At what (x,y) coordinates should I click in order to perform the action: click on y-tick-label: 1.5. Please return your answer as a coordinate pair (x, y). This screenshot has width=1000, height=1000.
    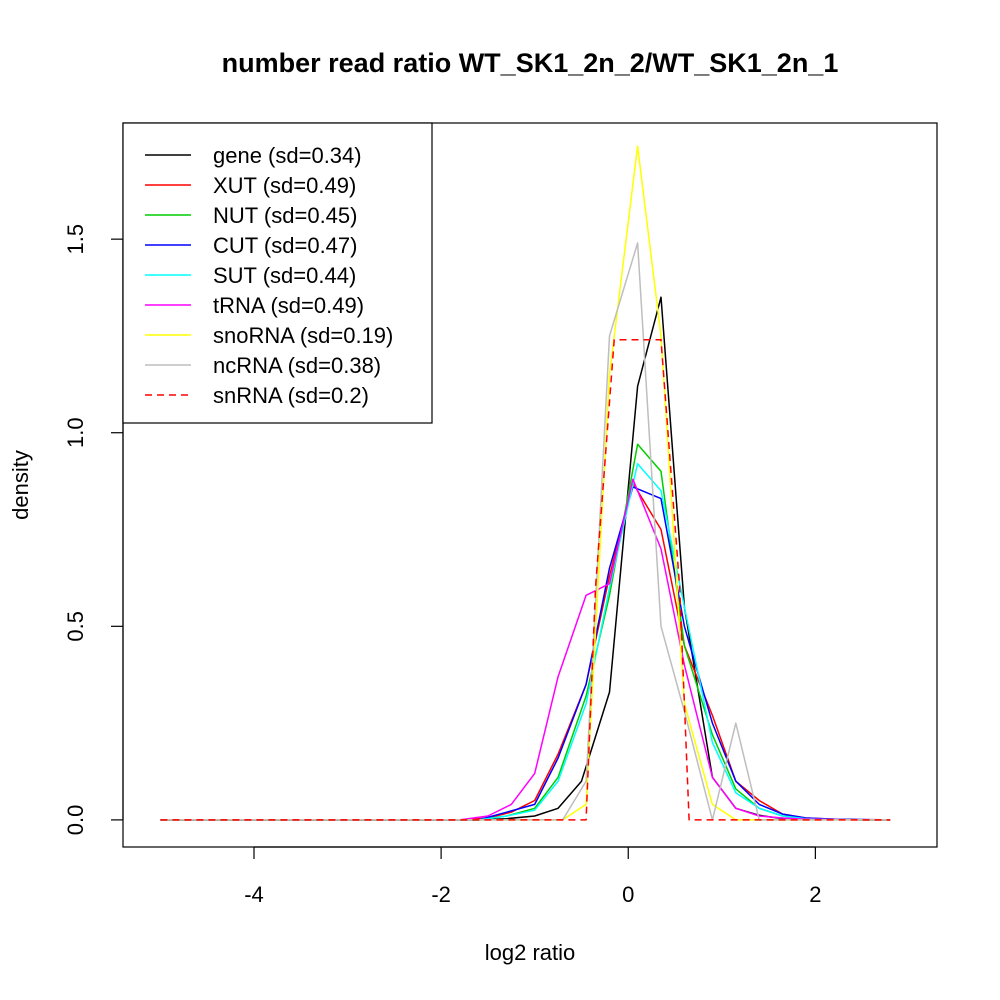
    Looking at the image, I should click on (75, 239).